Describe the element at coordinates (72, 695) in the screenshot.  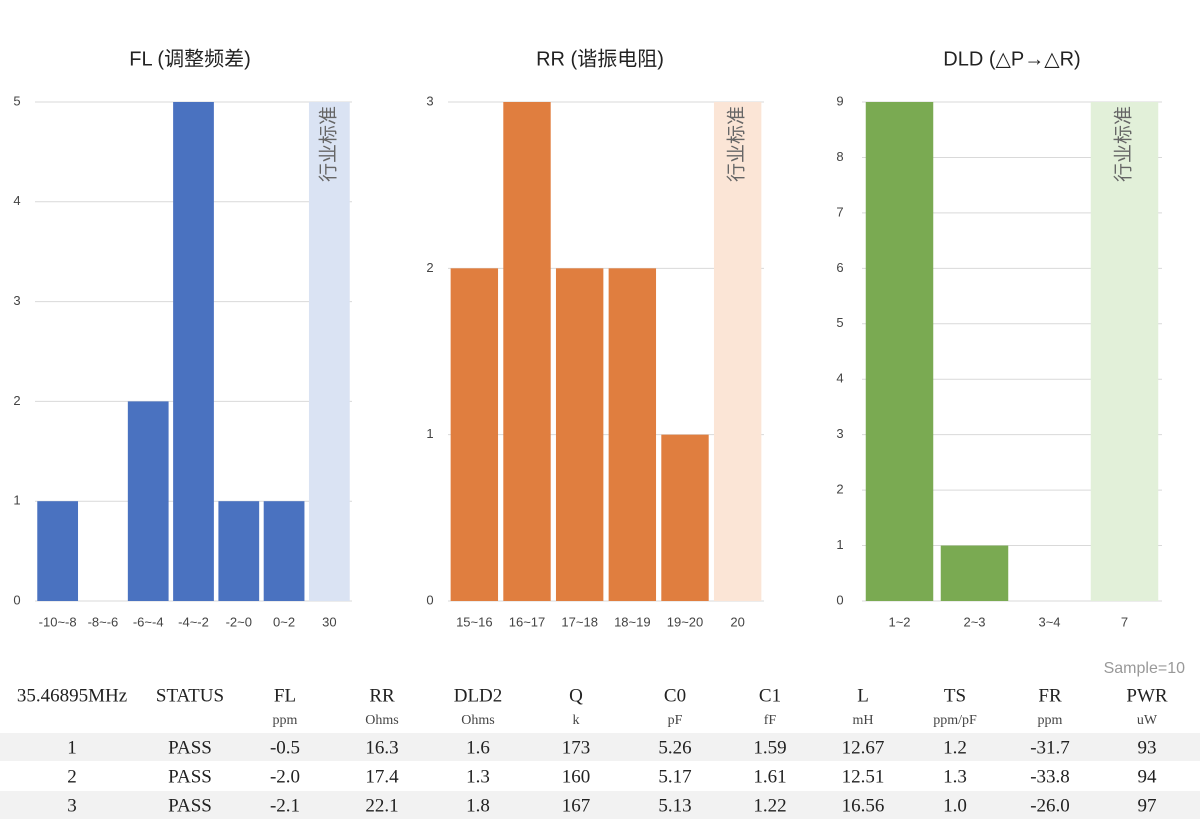
I see `table-header: 35.46895MHz` at that location.